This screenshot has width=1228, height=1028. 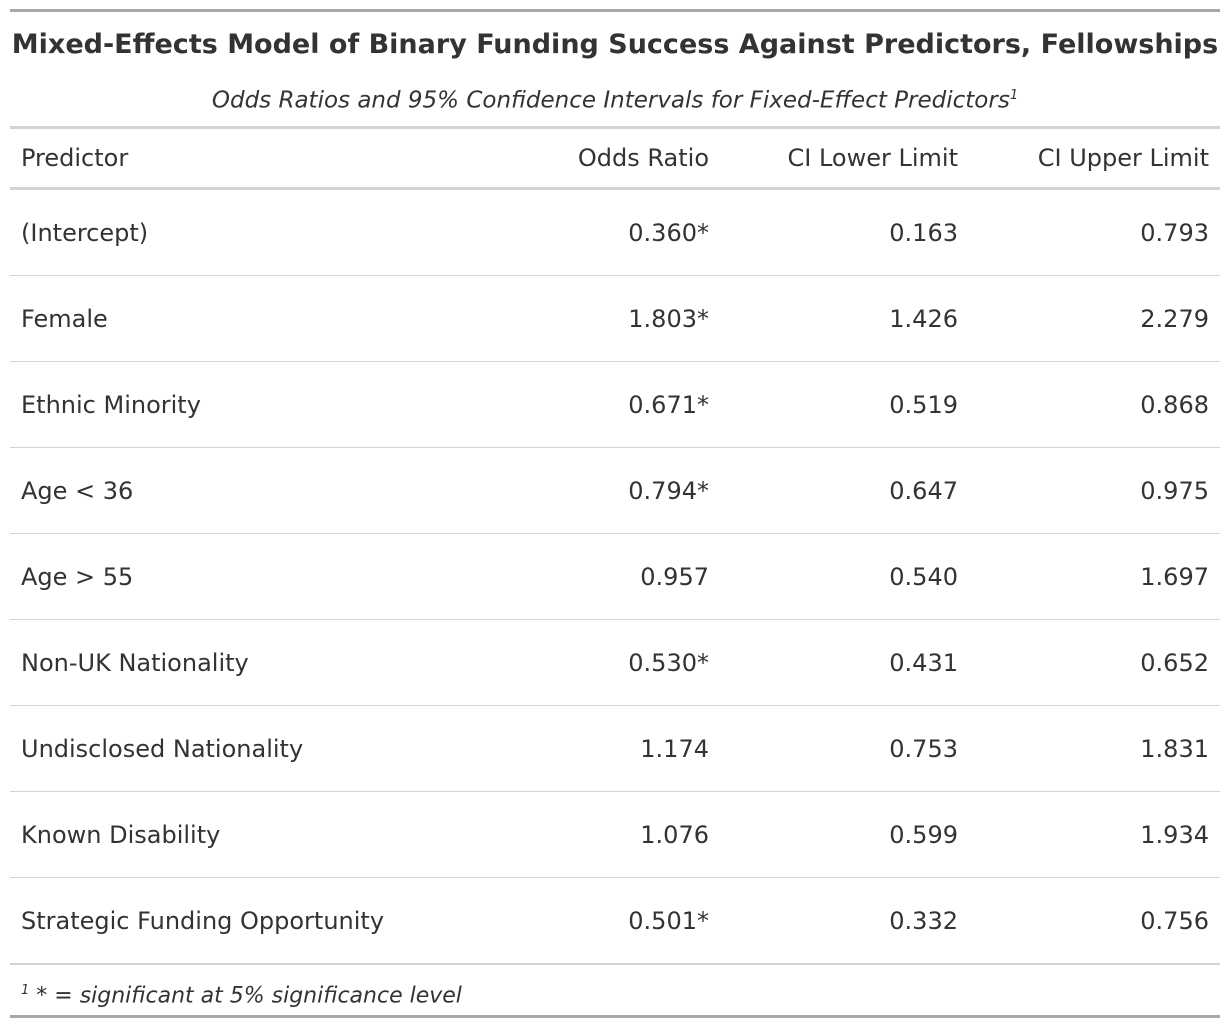 I want to click on row-label: Age > 55, so click(x=240, y=576).